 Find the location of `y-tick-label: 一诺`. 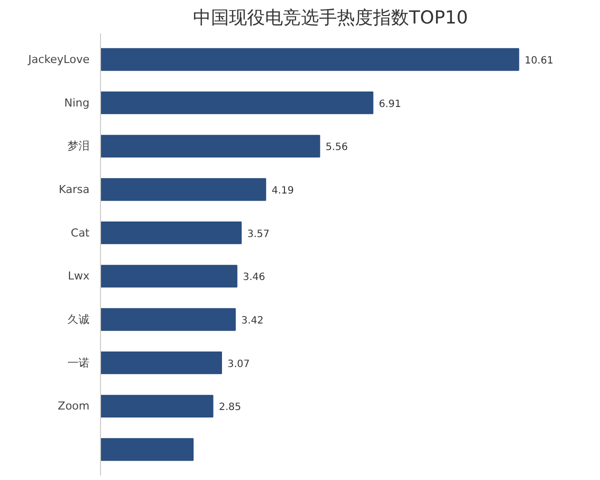

y-tick-label: 一诺 is located at coordinates (79, 363).